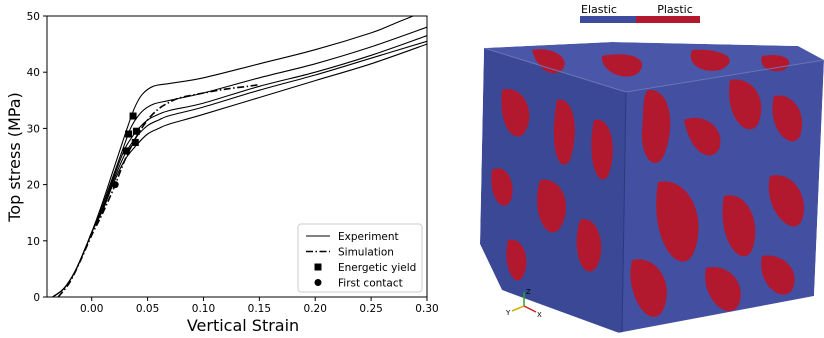 Image resolution: width=824 pixels, height=338 pixels. I want to click on triad-y-label: Y, so click(508, 313).